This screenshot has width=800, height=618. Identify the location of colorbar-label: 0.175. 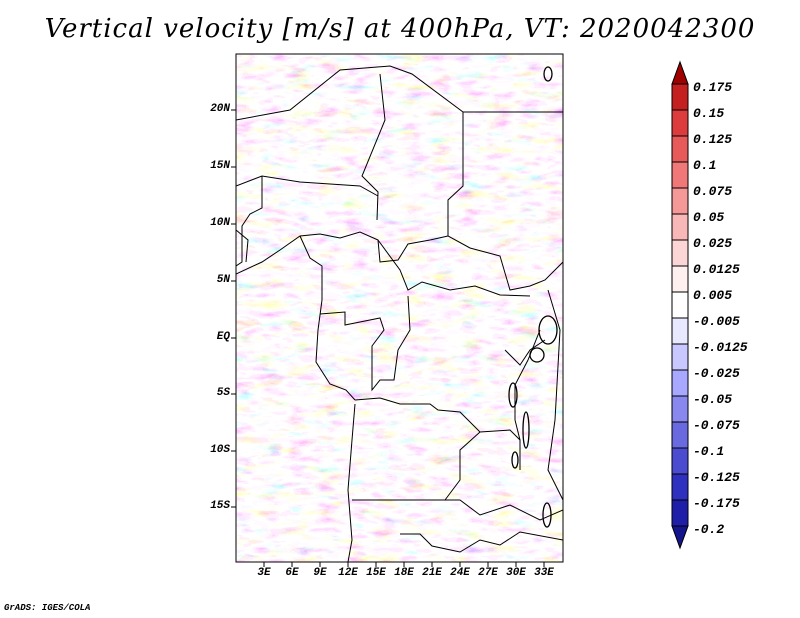
(713, 87).